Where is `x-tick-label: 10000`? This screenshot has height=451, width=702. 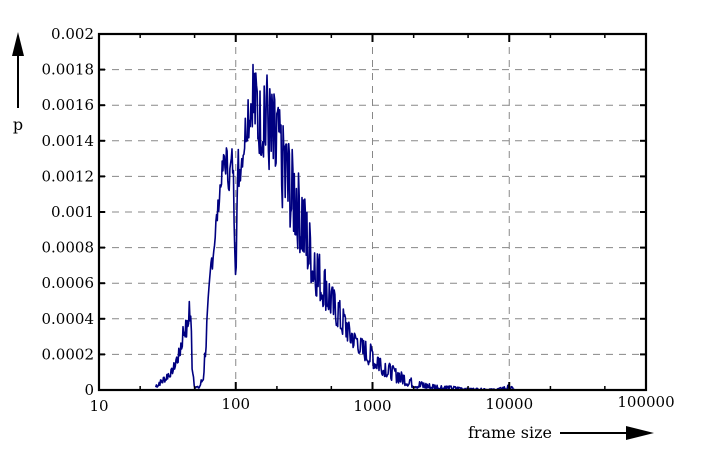
x-tick-label: 10000 is located at coordinates (509, 404).